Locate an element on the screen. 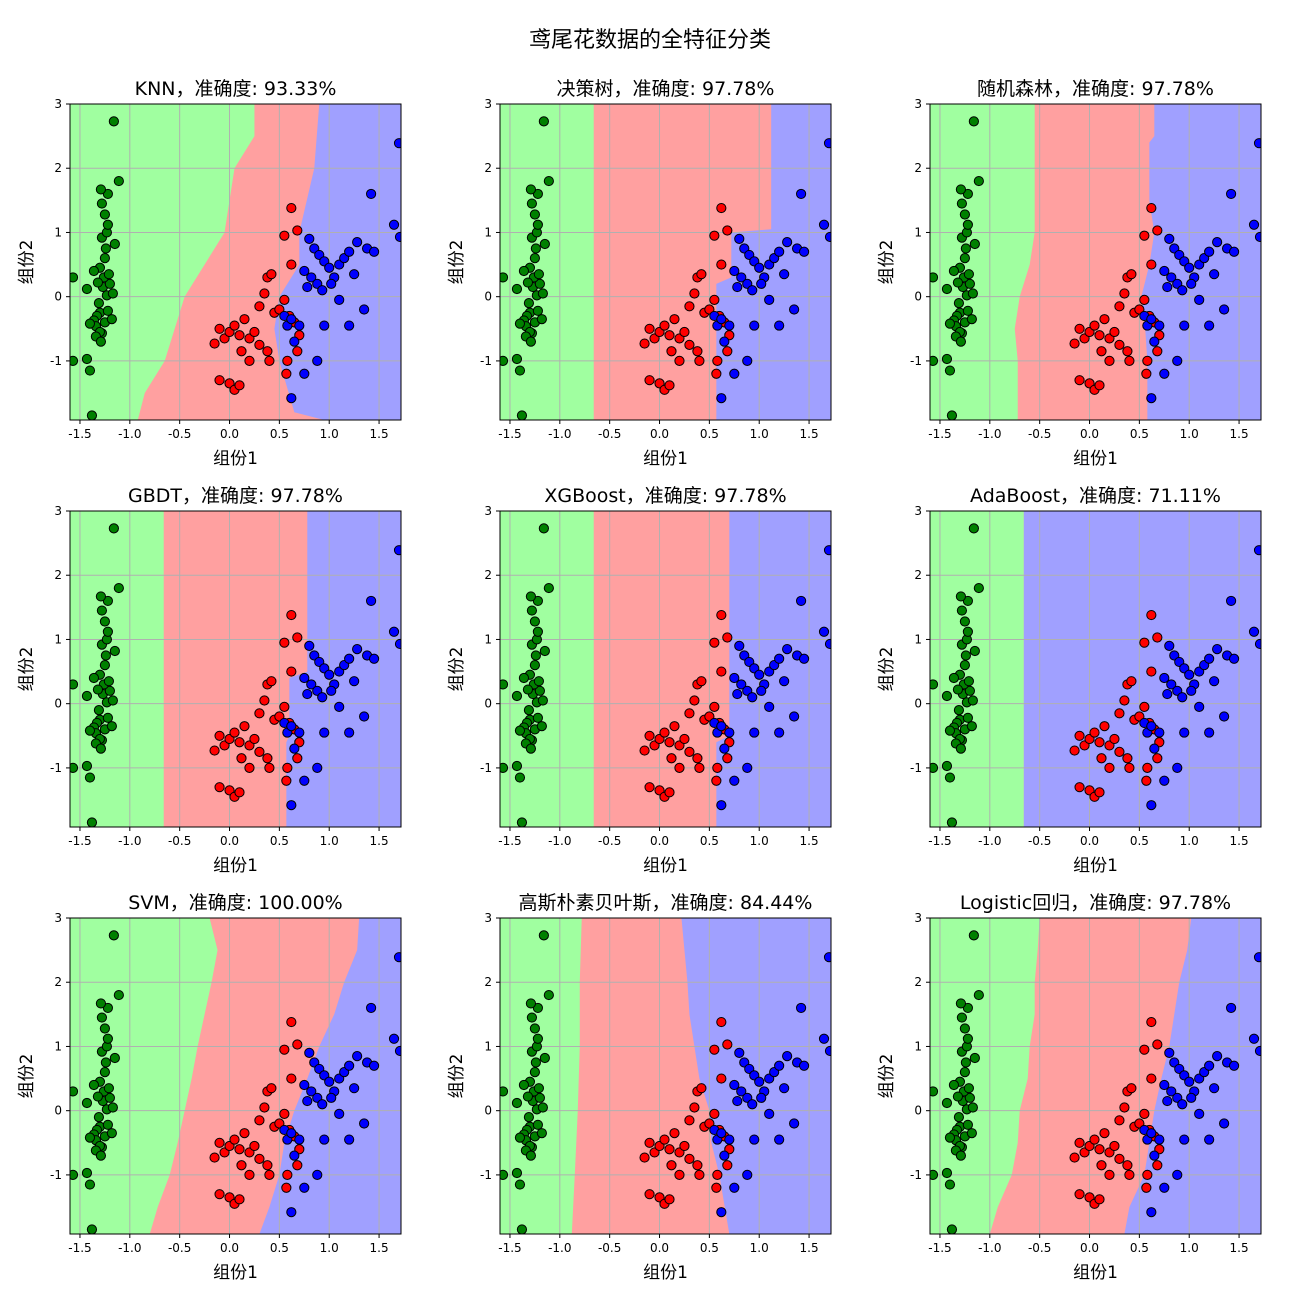 The image size is (1300, 1300). y-tick-label: -1 is located at coordinates (486, 1175).